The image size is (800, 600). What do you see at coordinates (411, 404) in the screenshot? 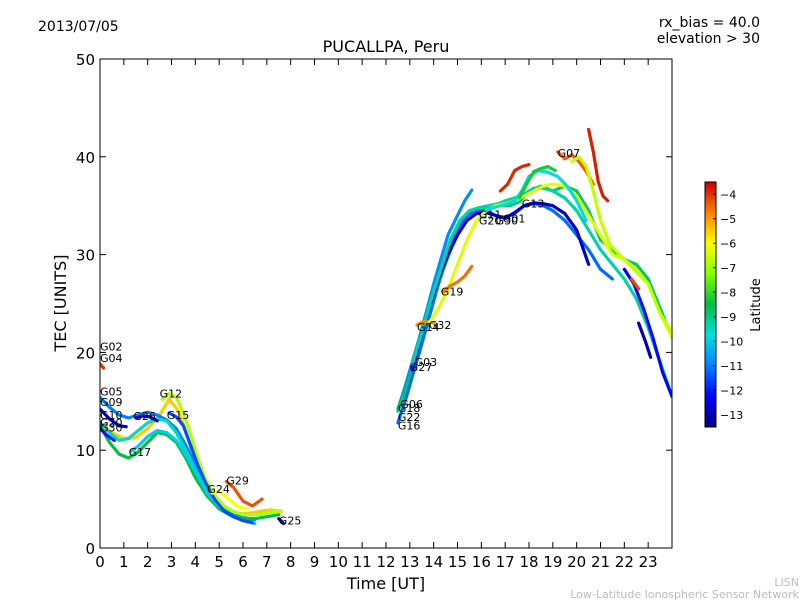
I see `satellite-label-g06: G06` at bounding box center [411, 404].